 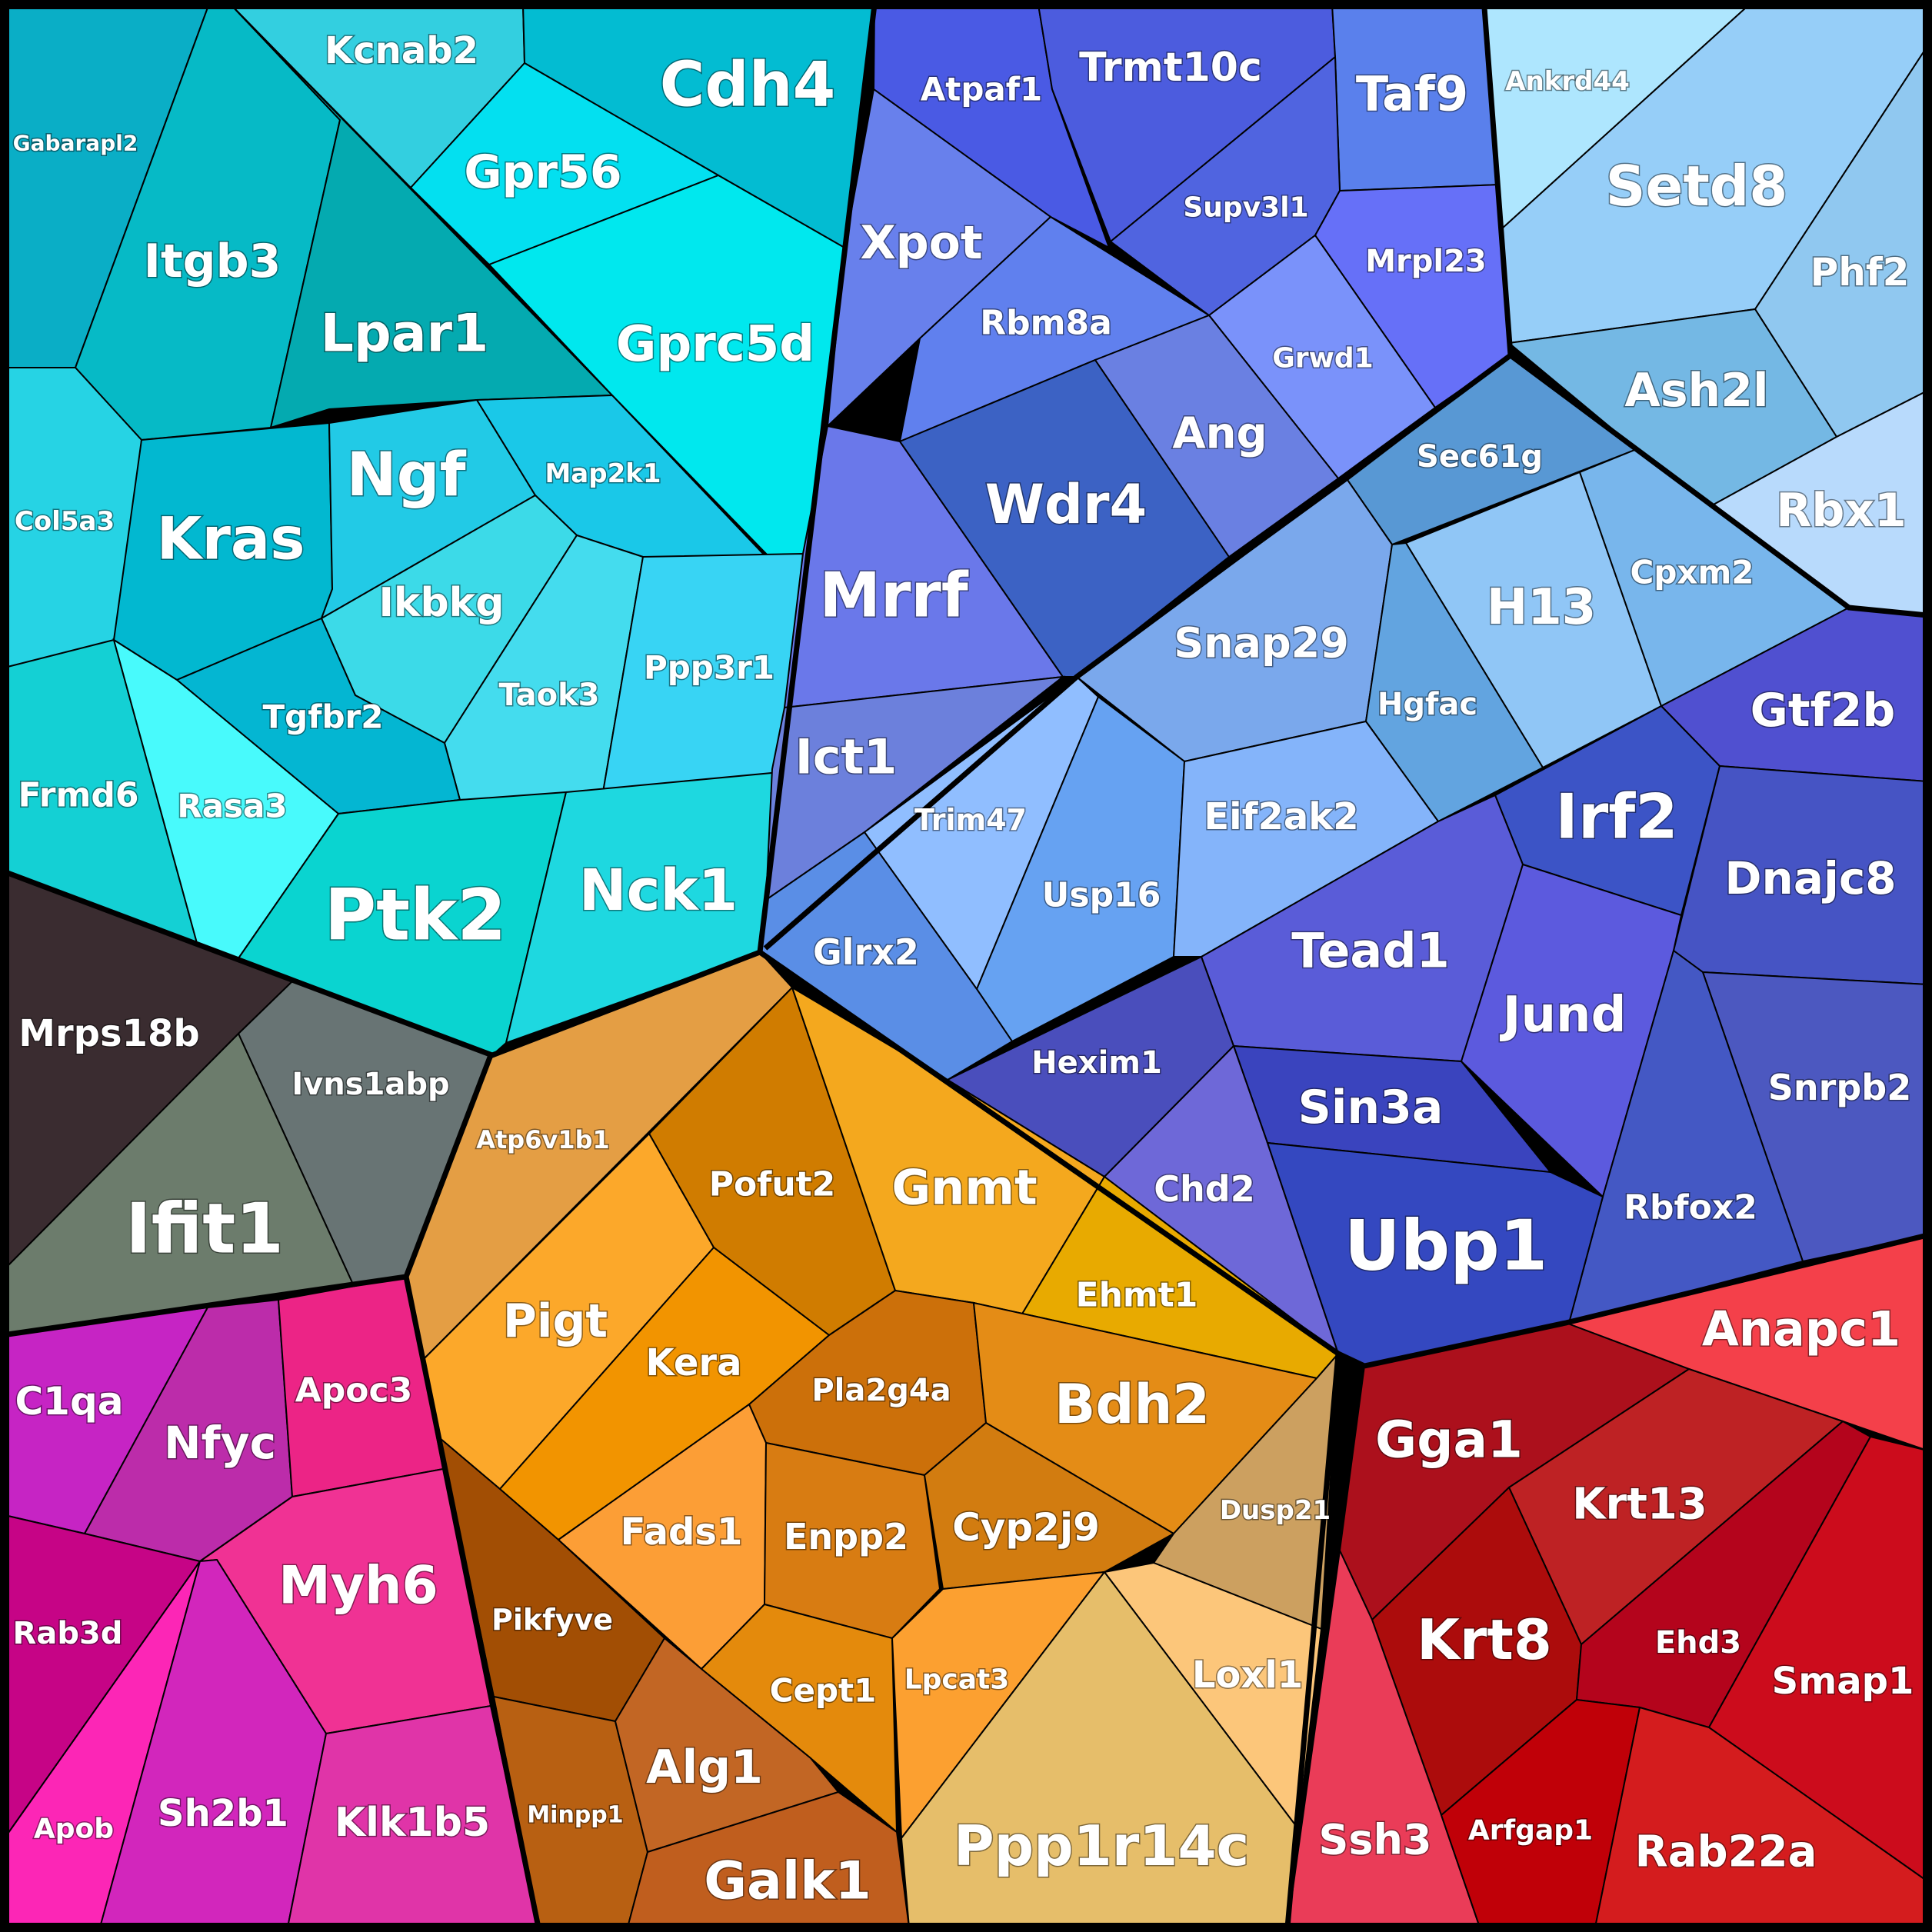 I want to click on cell-label-taok3: Taok3, so click(x=548, y=695).